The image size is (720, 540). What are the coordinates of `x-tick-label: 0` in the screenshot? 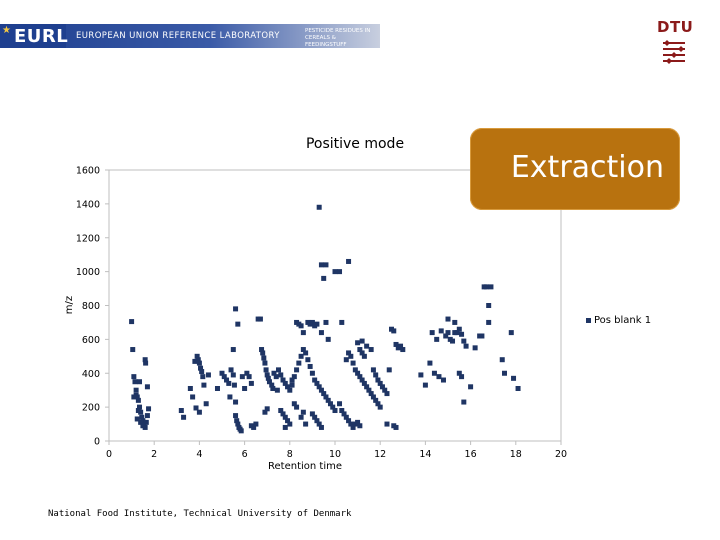 It's located at (109, 454).